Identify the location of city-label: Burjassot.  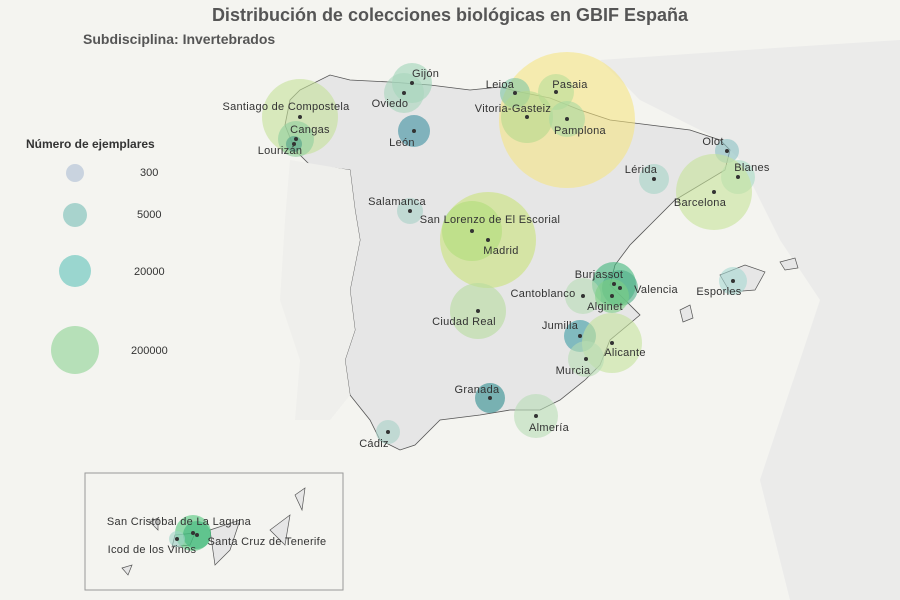
(599, 275).